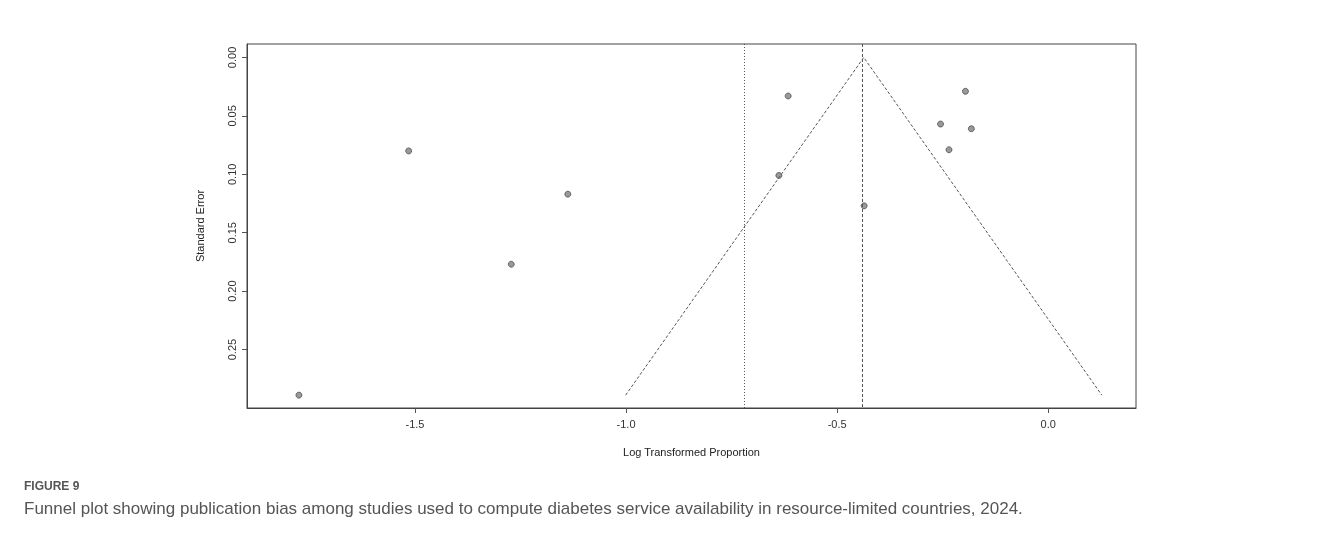 This screenshot has width=1328, height=546. Describe the element at coordinates (1048, 423) in the screenshot. I see `x-tick-label: 0.0` at that location.